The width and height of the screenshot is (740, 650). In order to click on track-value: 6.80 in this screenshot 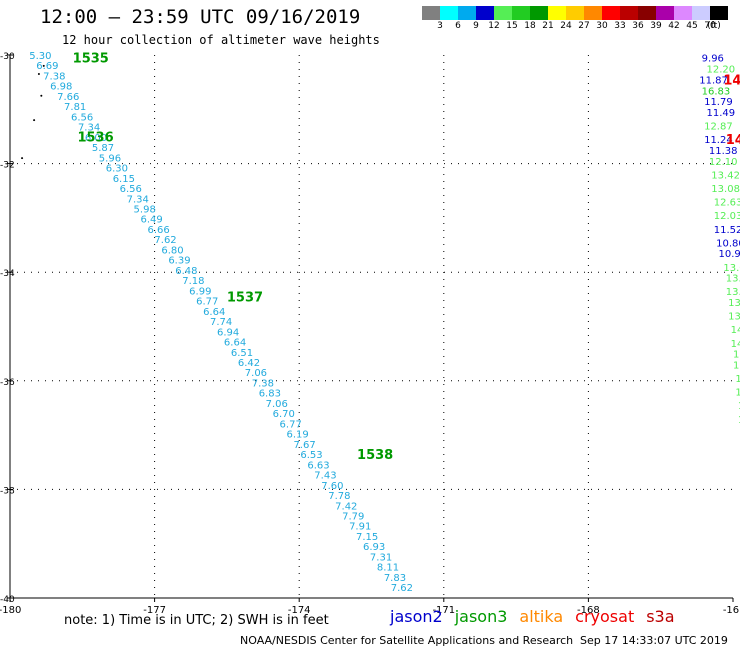, I will do `click(172, 250)`.